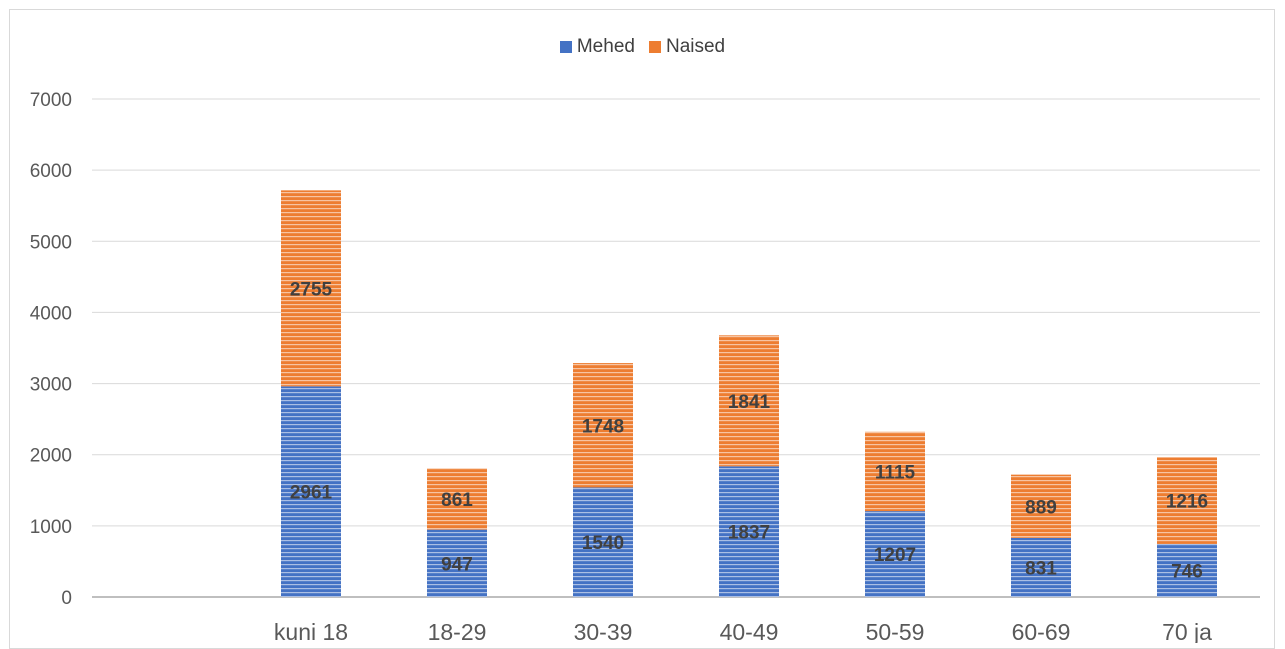 This screenshot has width=1285, height=649. What do you see at coordinates (605, 46) in the screenshot?
I see `legend-label-mehed: Mehed` at bounding box center [605, 46].